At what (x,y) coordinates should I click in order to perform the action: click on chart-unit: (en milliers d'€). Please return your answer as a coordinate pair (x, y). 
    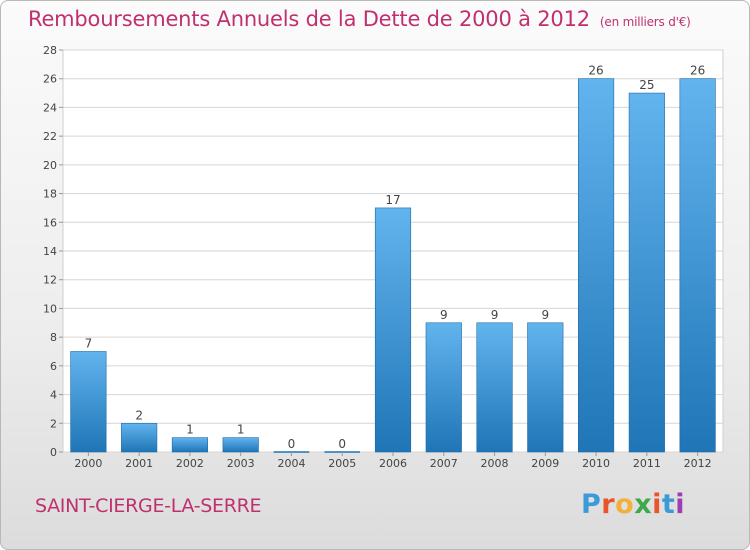
    Looking at the image, I should click on (645, 22).